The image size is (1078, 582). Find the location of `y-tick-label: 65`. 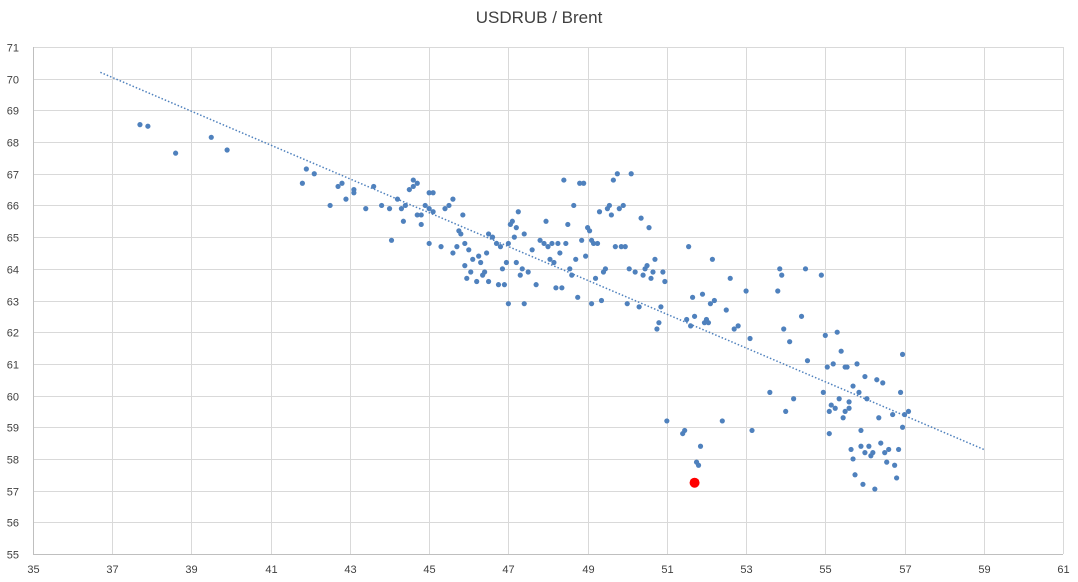

y-tick-label: 65 is located at coordinates (13, 239).